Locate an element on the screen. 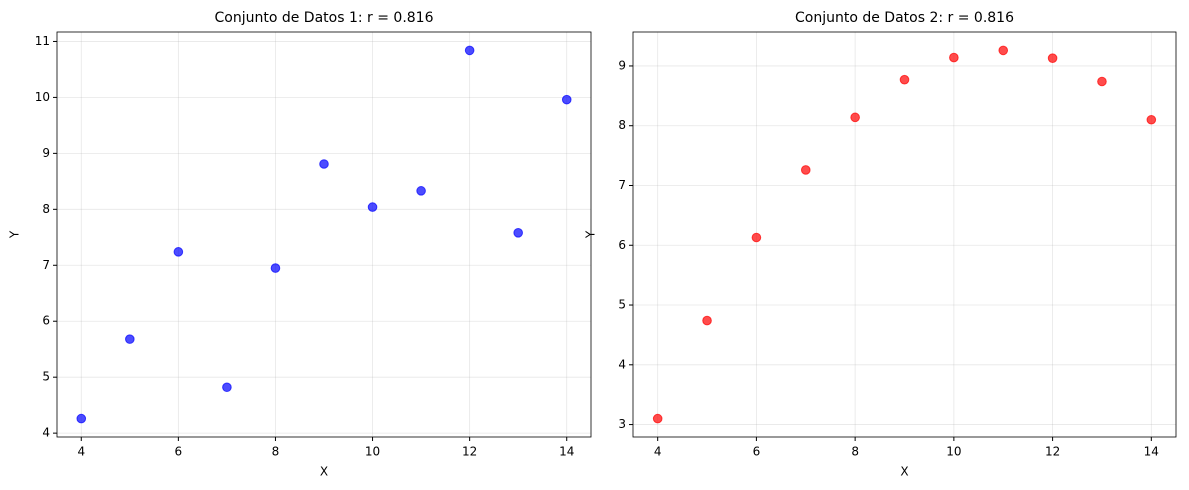 The image size is (1189, 490). y-tick-label: 11 is located at coordinates (42, 41).